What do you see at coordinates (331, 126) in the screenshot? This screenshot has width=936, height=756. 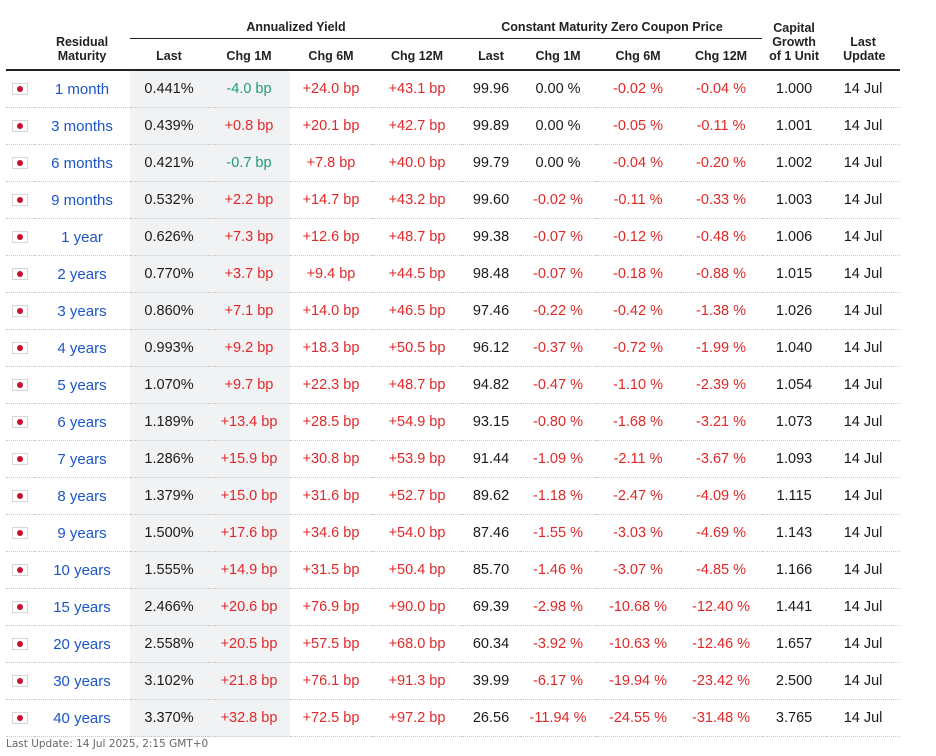 I see `yield-chg-6m-cell: +20.1 bp` at bounding box center [331, 126].